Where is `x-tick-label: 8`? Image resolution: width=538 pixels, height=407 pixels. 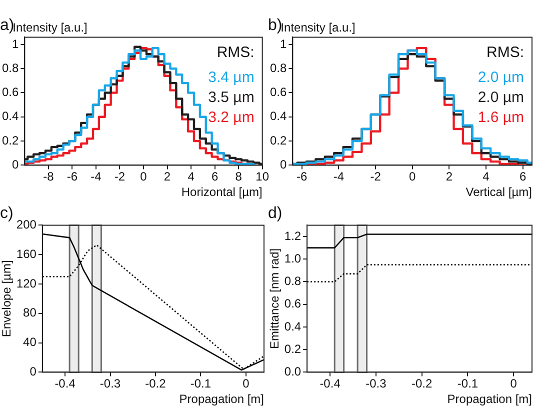 x-tick-label: 8 is located at coordinates (238, 177).